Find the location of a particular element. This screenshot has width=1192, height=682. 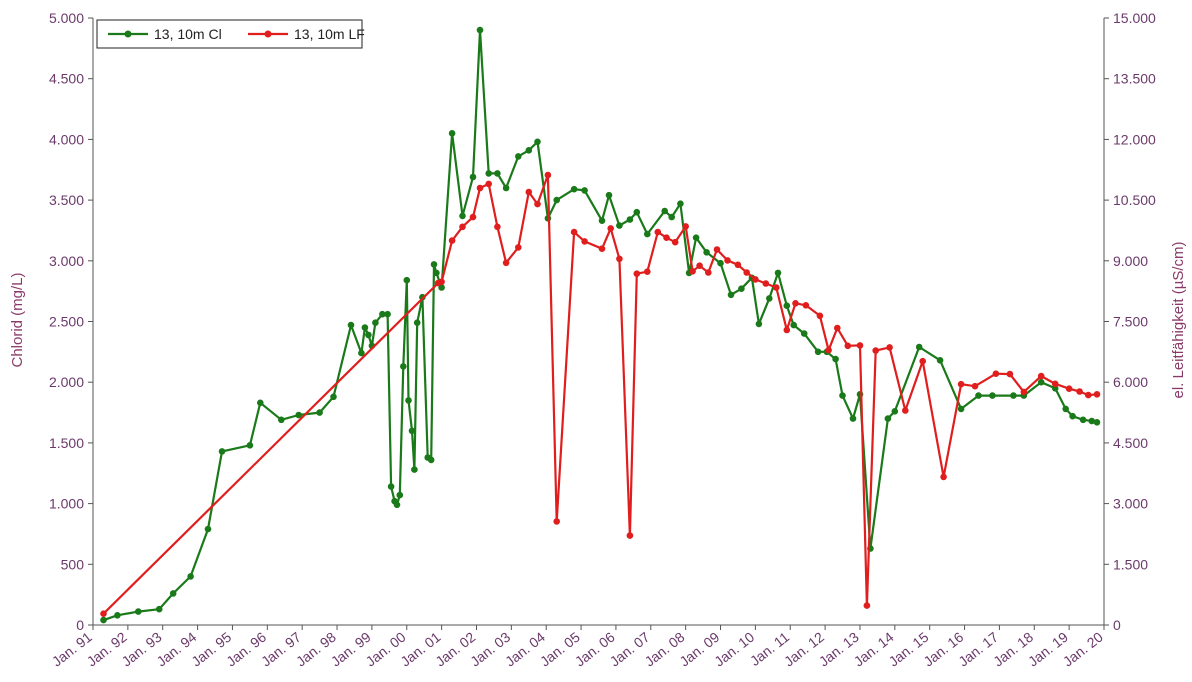

y-left-tick-label: 500 is located at coordinates (73, 564).